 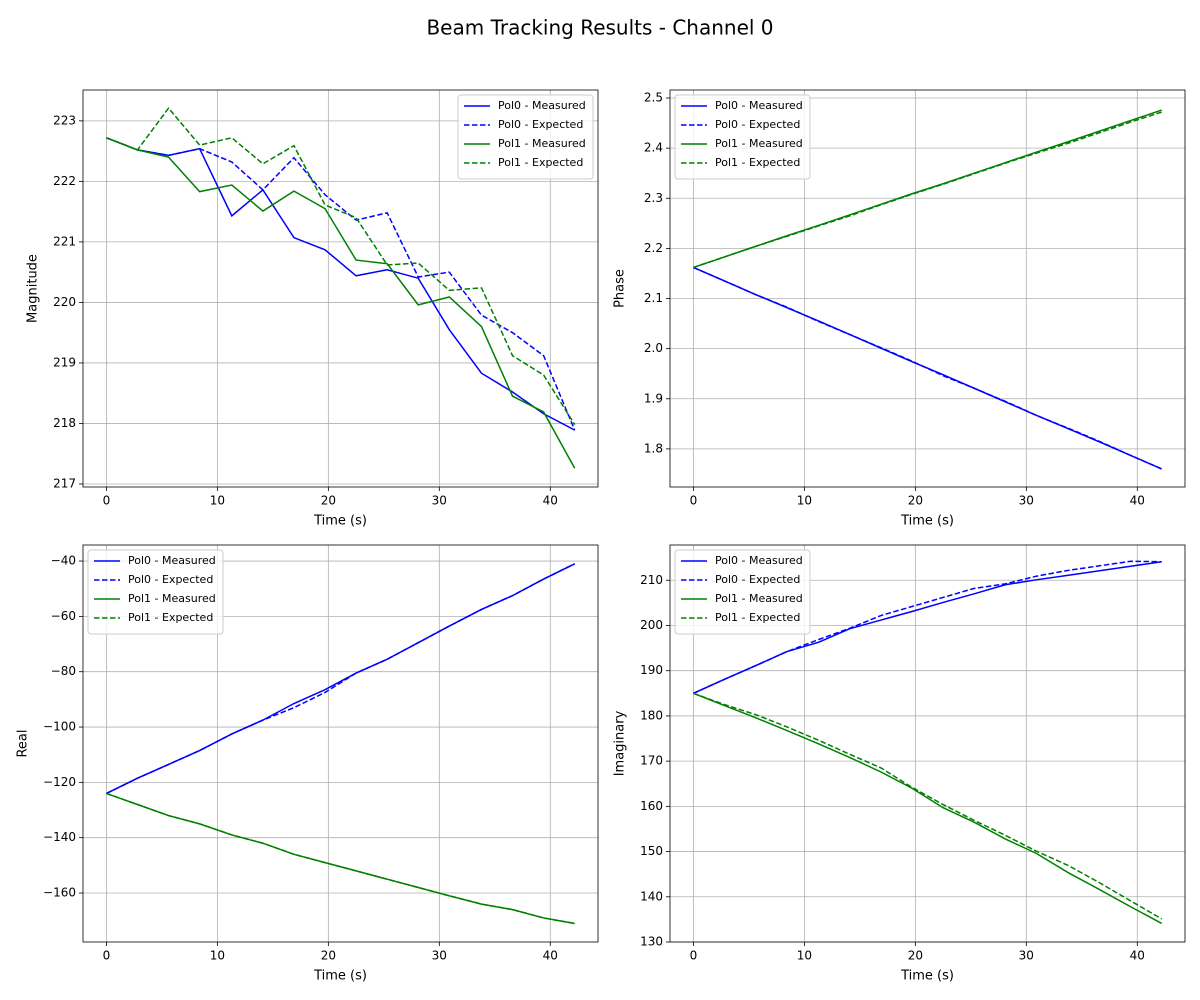 What do you see at coordinates (63, 561) in the screenshot?
I see `y-tick-label: −40` at bounding box center [63, 561].